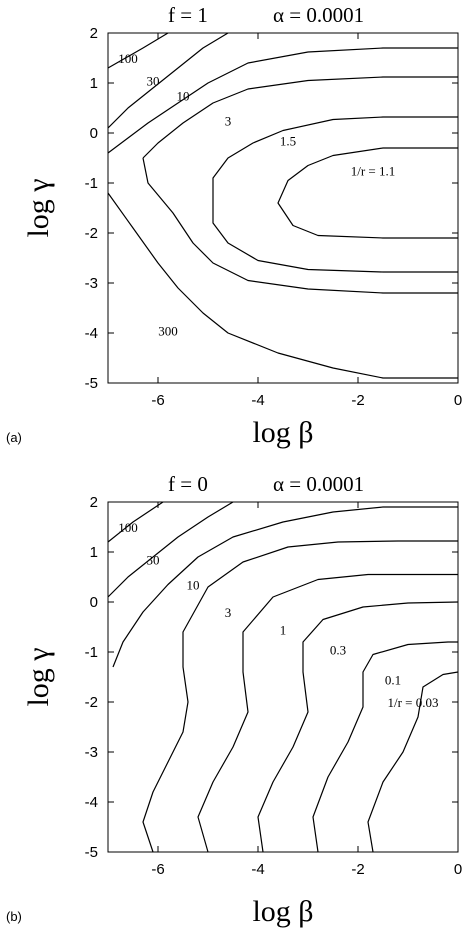 The image size is (474, 934). Describe the element at coordinates (168, 331) in the screenshot. I see `contour-label: 300` at that location.